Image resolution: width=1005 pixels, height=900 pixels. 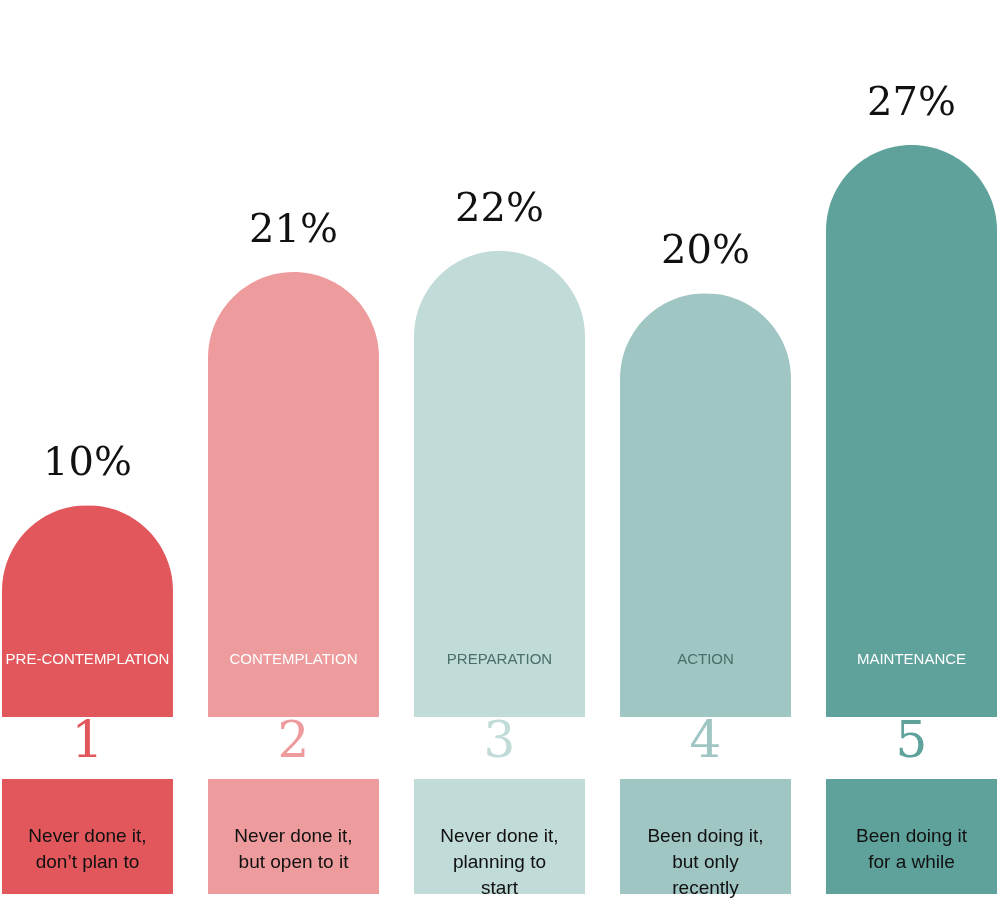 What do you see at coordinates (293, 848) in the screenshot?
I see `text: Never done it, but open to it` at bounding box center [293, 848].